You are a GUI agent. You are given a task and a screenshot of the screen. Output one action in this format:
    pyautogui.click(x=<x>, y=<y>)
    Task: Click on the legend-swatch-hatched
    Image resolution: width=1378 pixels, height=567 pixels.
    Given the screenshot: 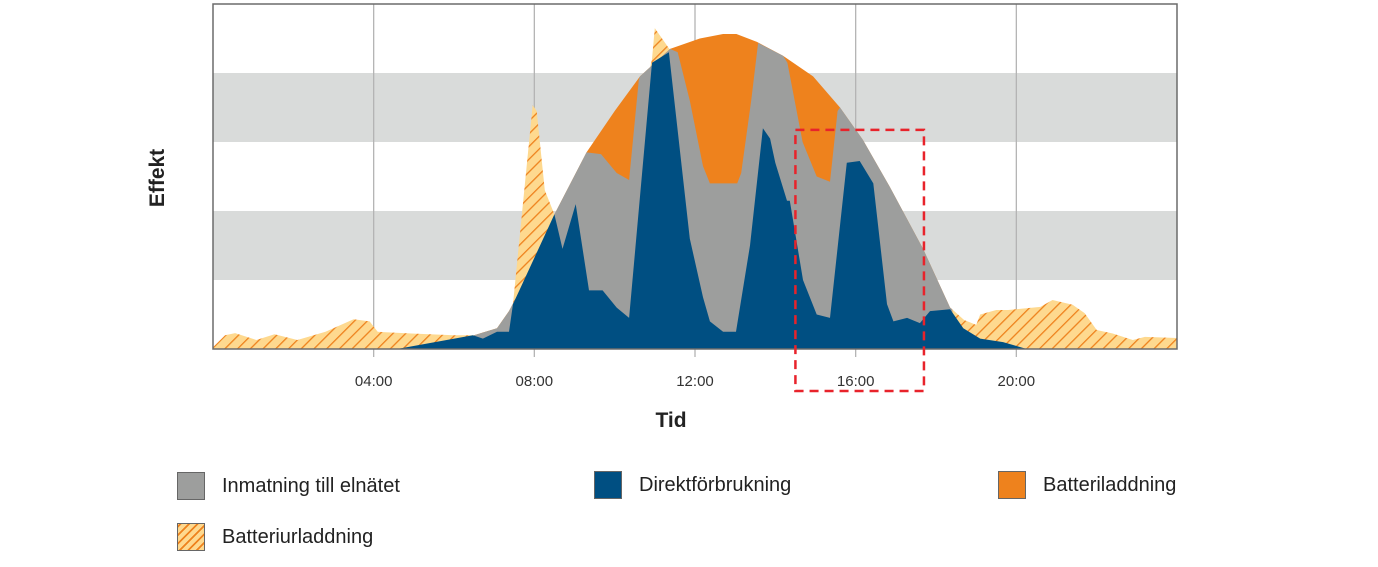 What is the action you would take?
    pyautogui.click(x=191, y=537)
    